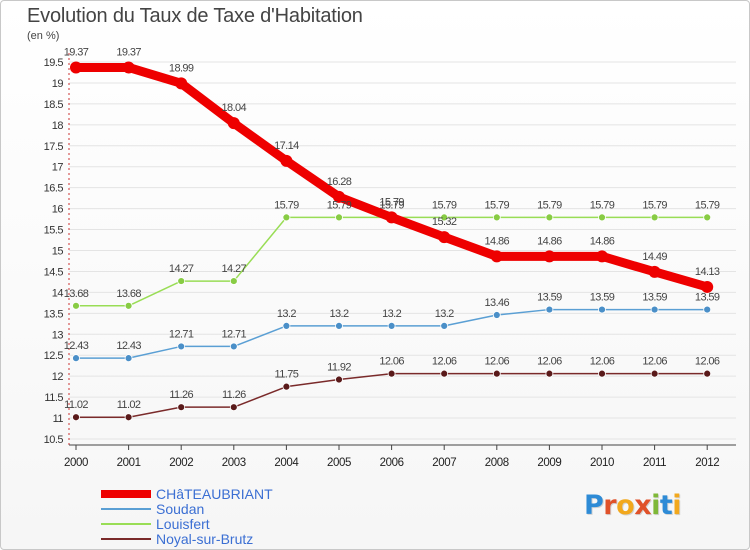 The width and height of the screenshot is (750, 550). What do you see at coordinates (287, 375) in the screenshot?
I see `data-label: 11.75` at bounding box center [287, 375].